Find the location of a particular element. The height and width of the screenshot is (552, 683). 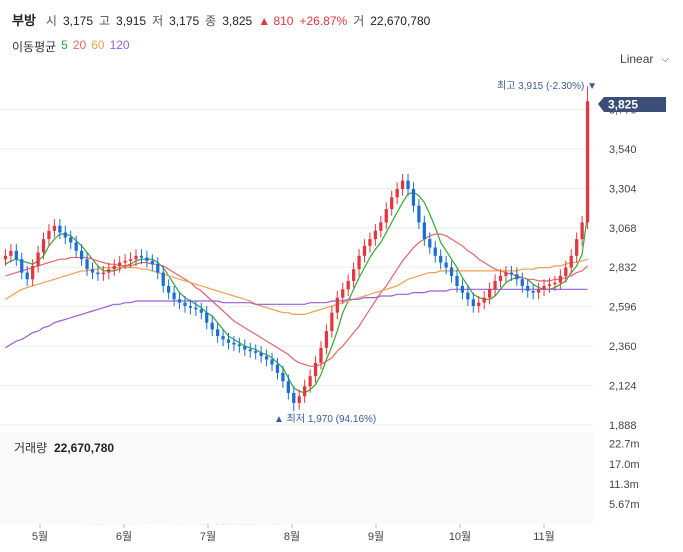

high-label: 고 is located at coordinates (105, 21).